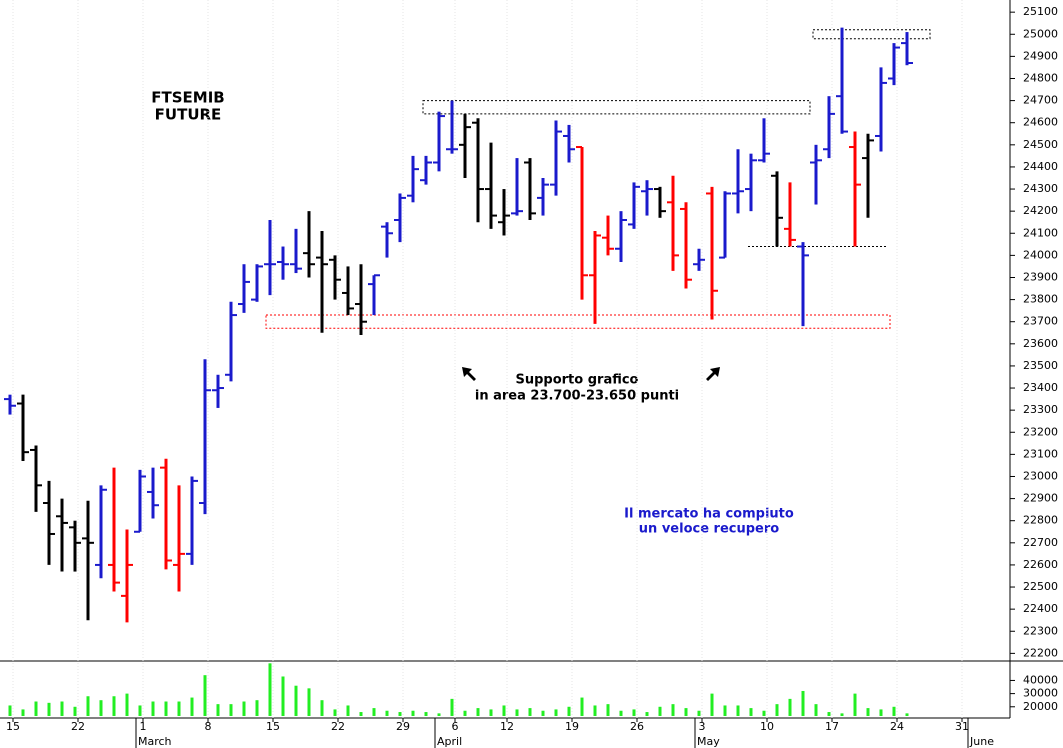 The height and width of the screenshot is (748, 1063). Describe the element at coordinates (1040, 542) in the screenshot. I see `y-tick-label: 22700` at that location.